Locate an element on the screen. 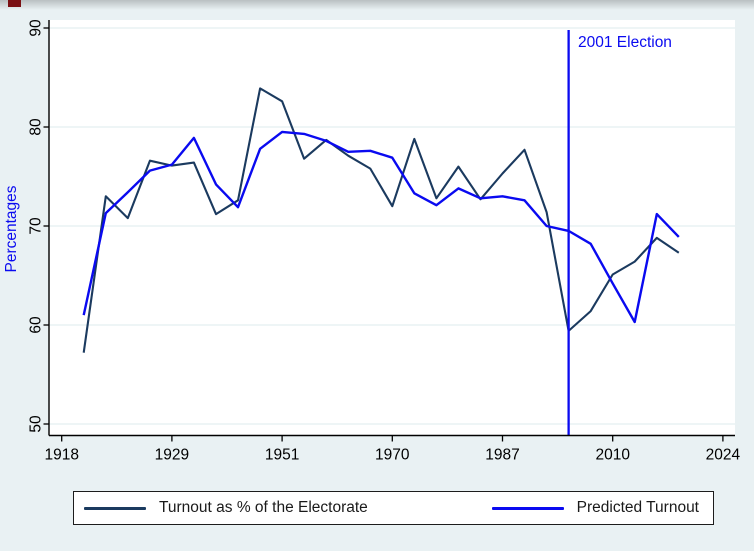 The image size is (754, 551). svg-text: 2024 is located at coordinates (723, 455).